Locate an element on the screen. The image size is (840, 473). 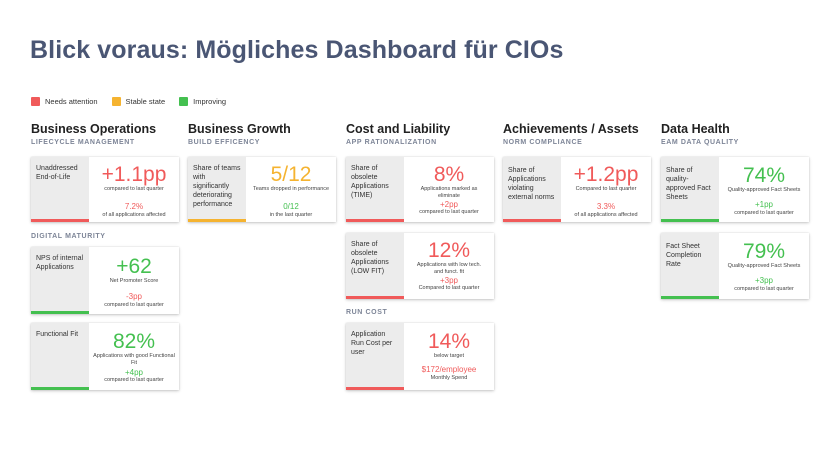
kpi-delta: +1pp is located at coordinates (764, 204).